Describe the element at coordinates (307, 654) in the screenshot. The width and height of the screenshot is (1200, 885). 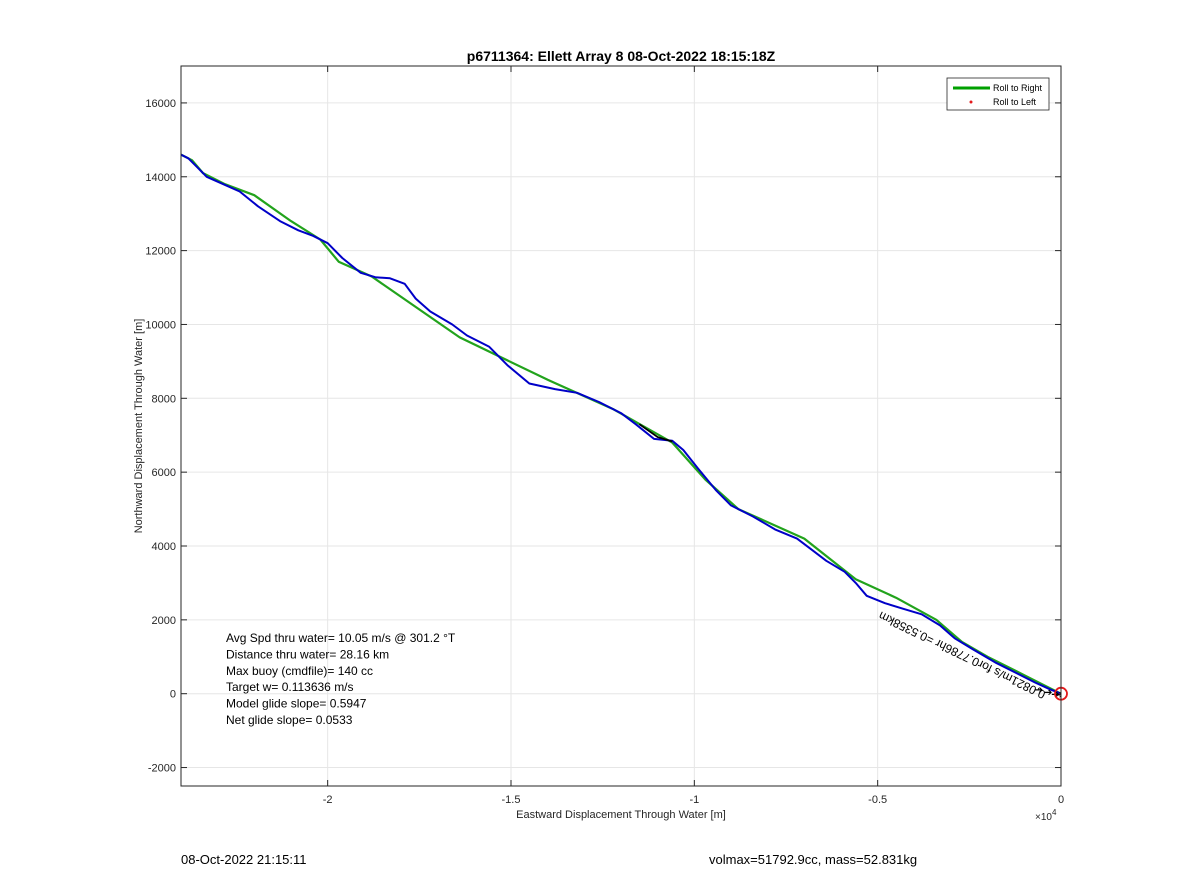
I see `stats-line: Distance thru water= 28.16 km` at that location.